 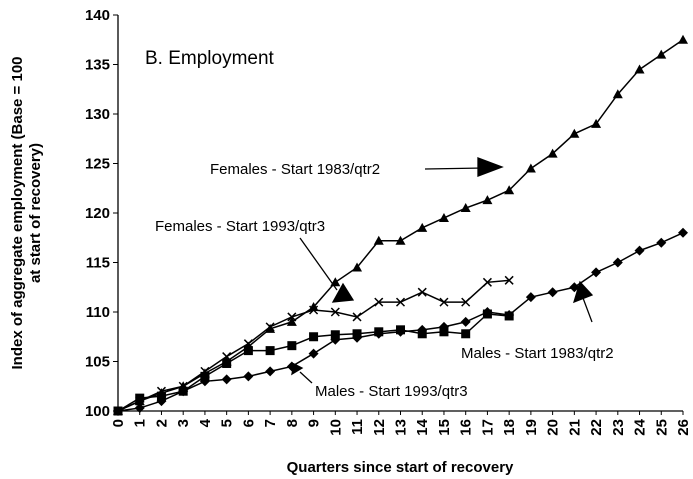 What do you see at coordinates (97, 15) in the screenshot?
I see `y-tick-label: 140` at bounding box center [97, 15].